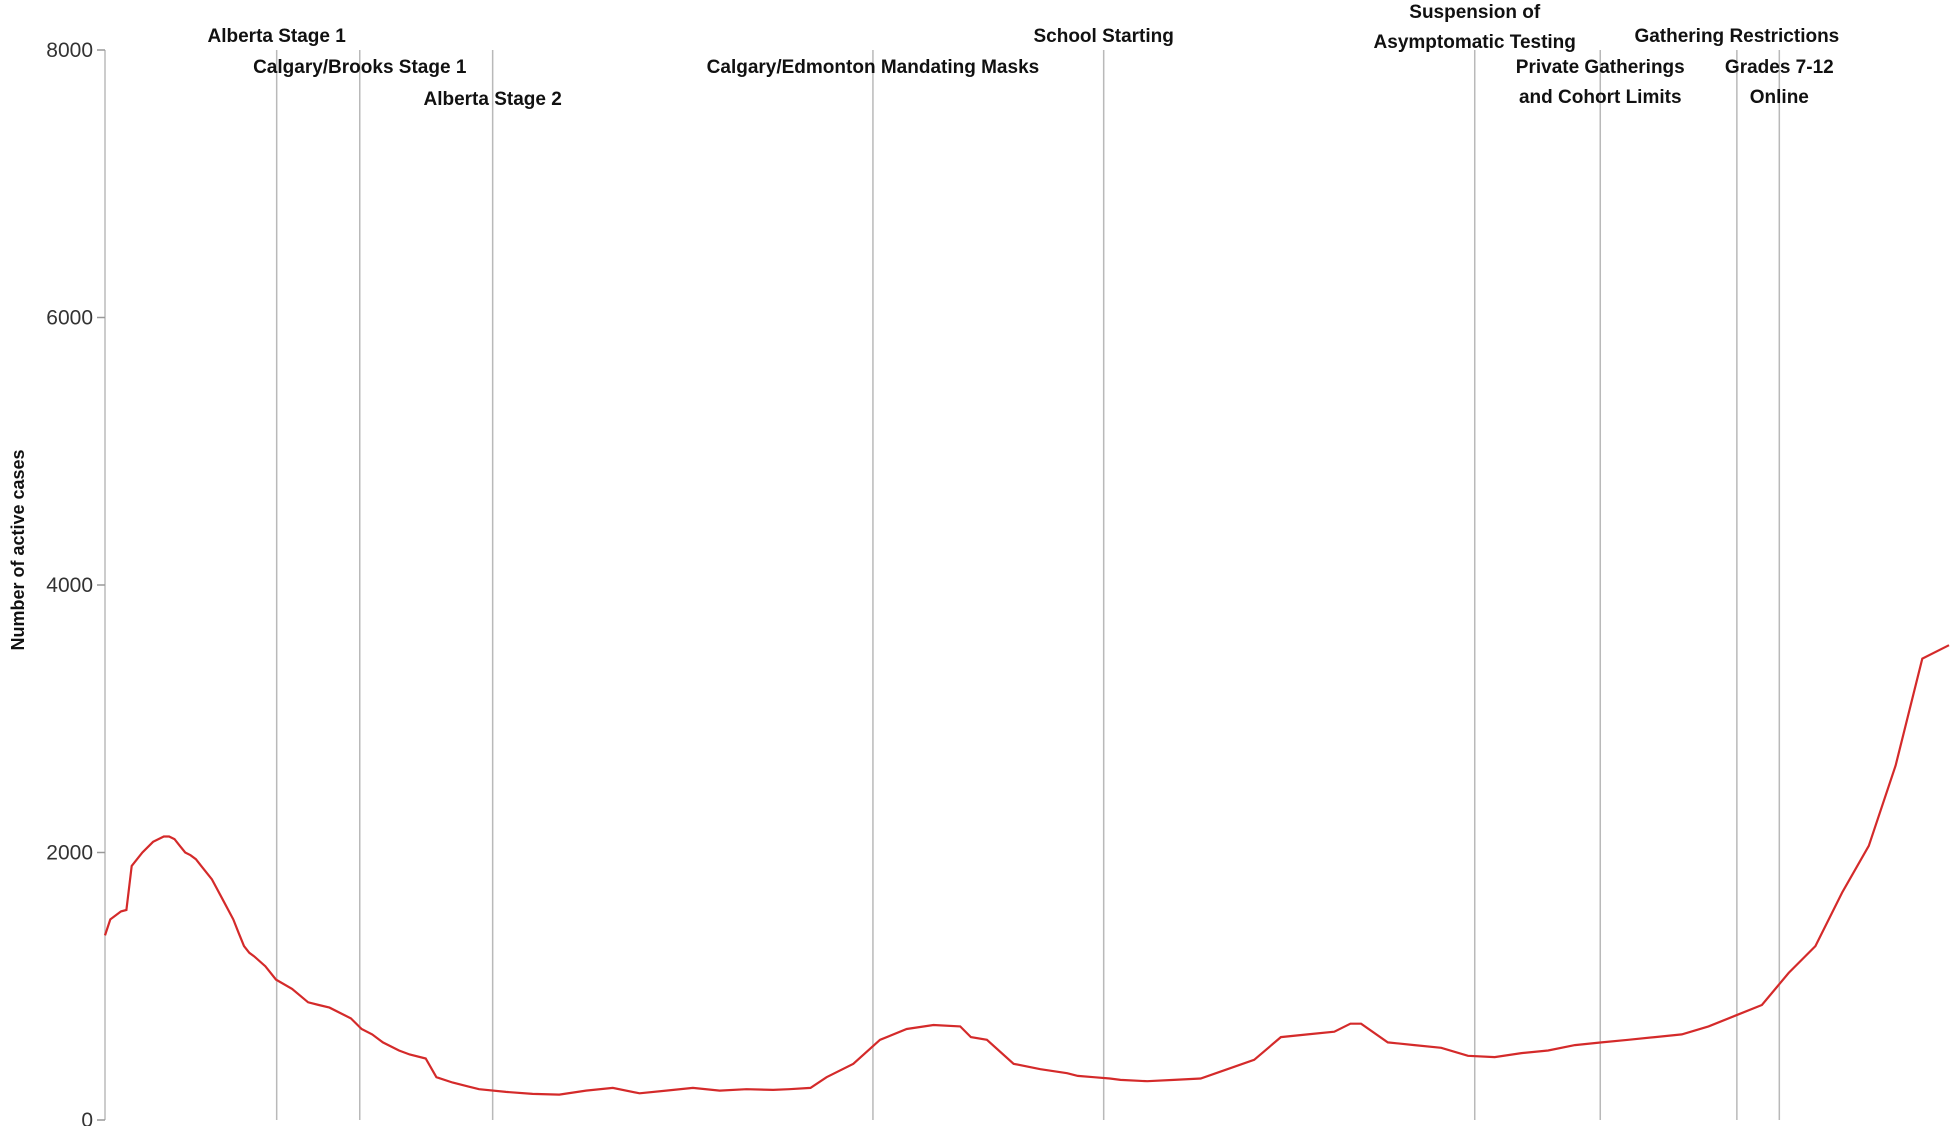  What do you see at coordinates (69, 585) in the screenshot?
I see `y-tick-label: 4000` at bounding box center [69, 585].